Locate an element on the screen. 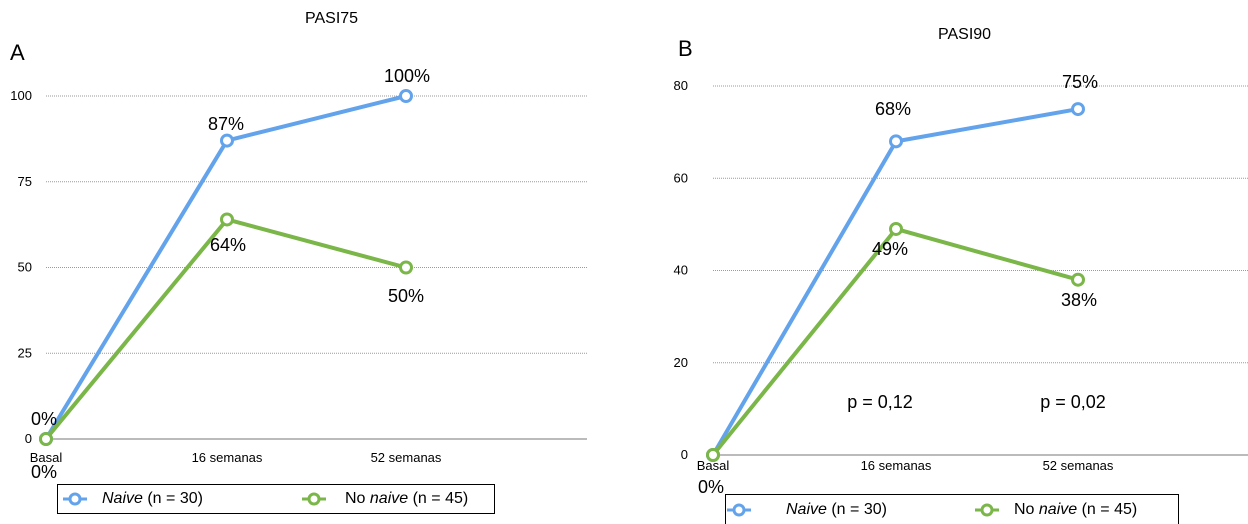 The image size is (1248, 524). y-tick-label: 50 is located at coordinates (25, 267).